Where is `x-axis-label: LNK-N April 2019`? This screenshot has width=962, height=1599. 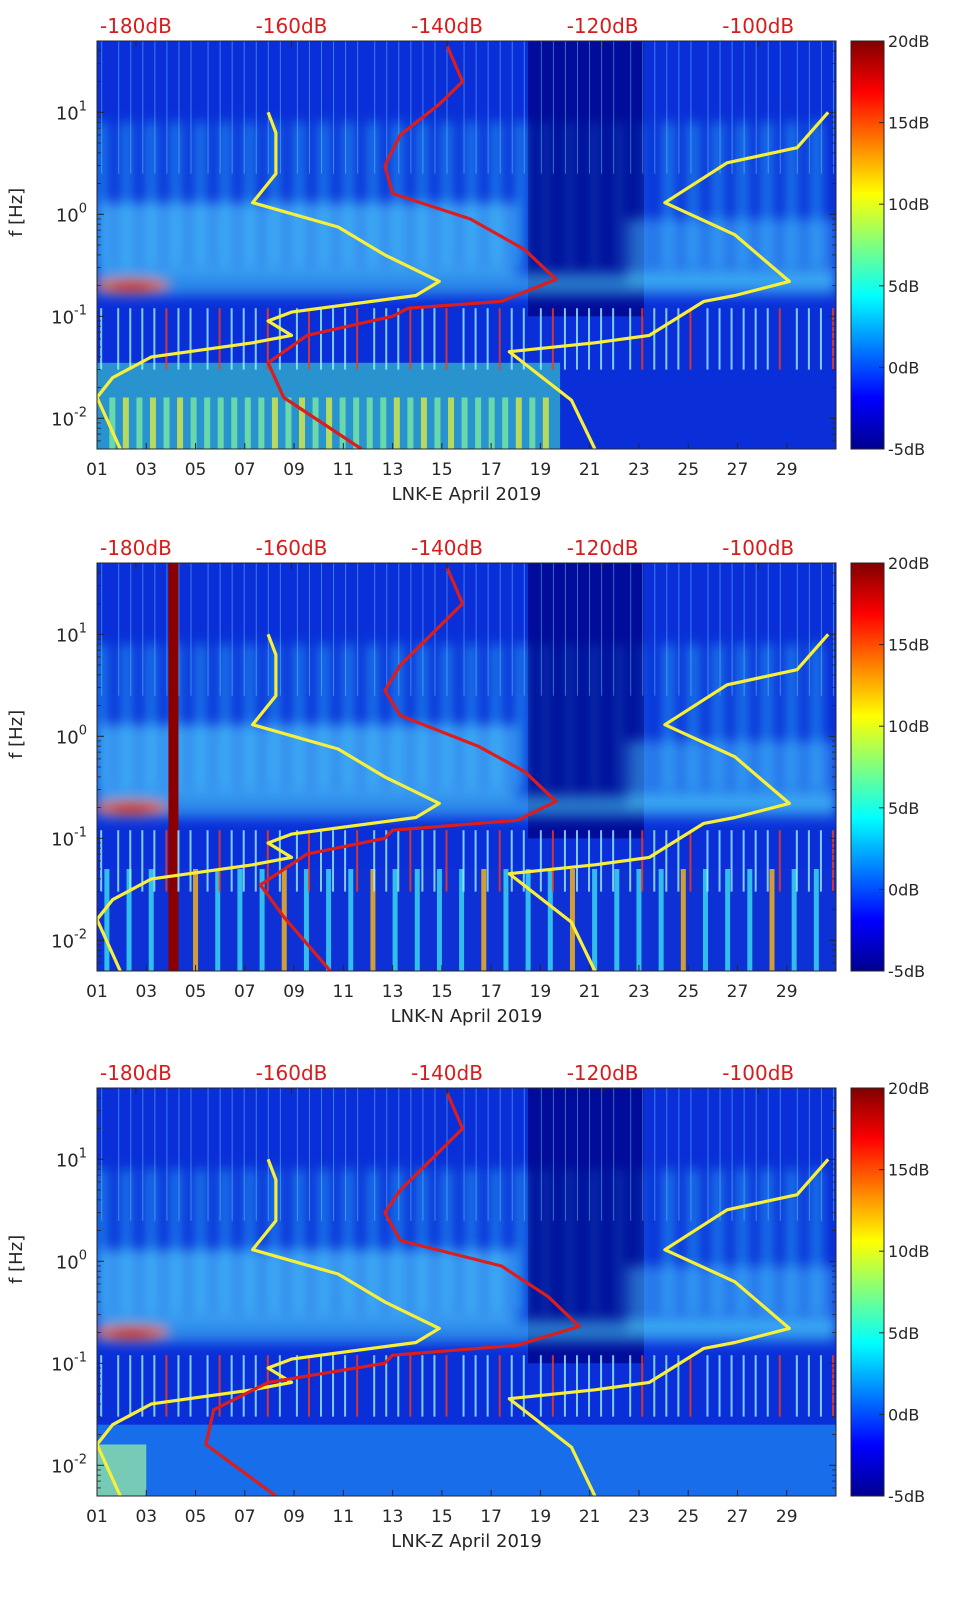 x-axis-label: LNK-N April 2019 is located at coordinates (467, 1016).